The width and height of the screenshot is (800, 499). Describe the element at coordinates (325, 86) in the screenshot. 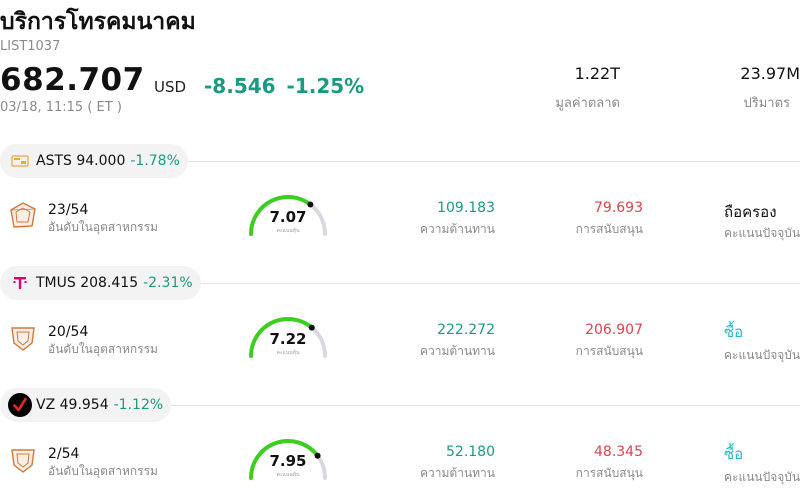

I see `change-percent: -1.25%` at that location.